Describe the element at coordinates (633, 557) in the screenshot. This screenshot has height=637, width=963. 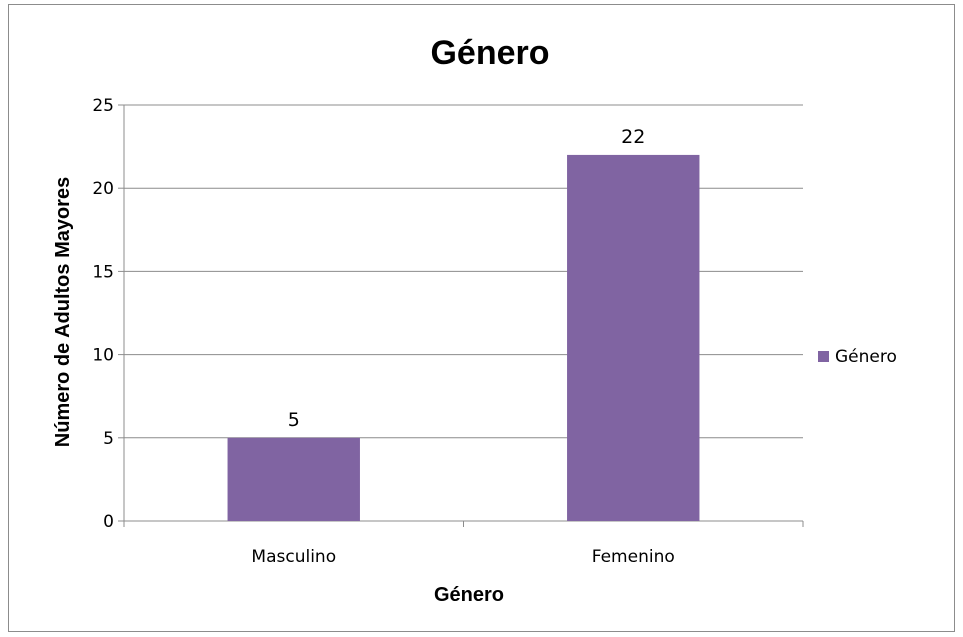
I see `x-tick-label: Femenino` at that location.